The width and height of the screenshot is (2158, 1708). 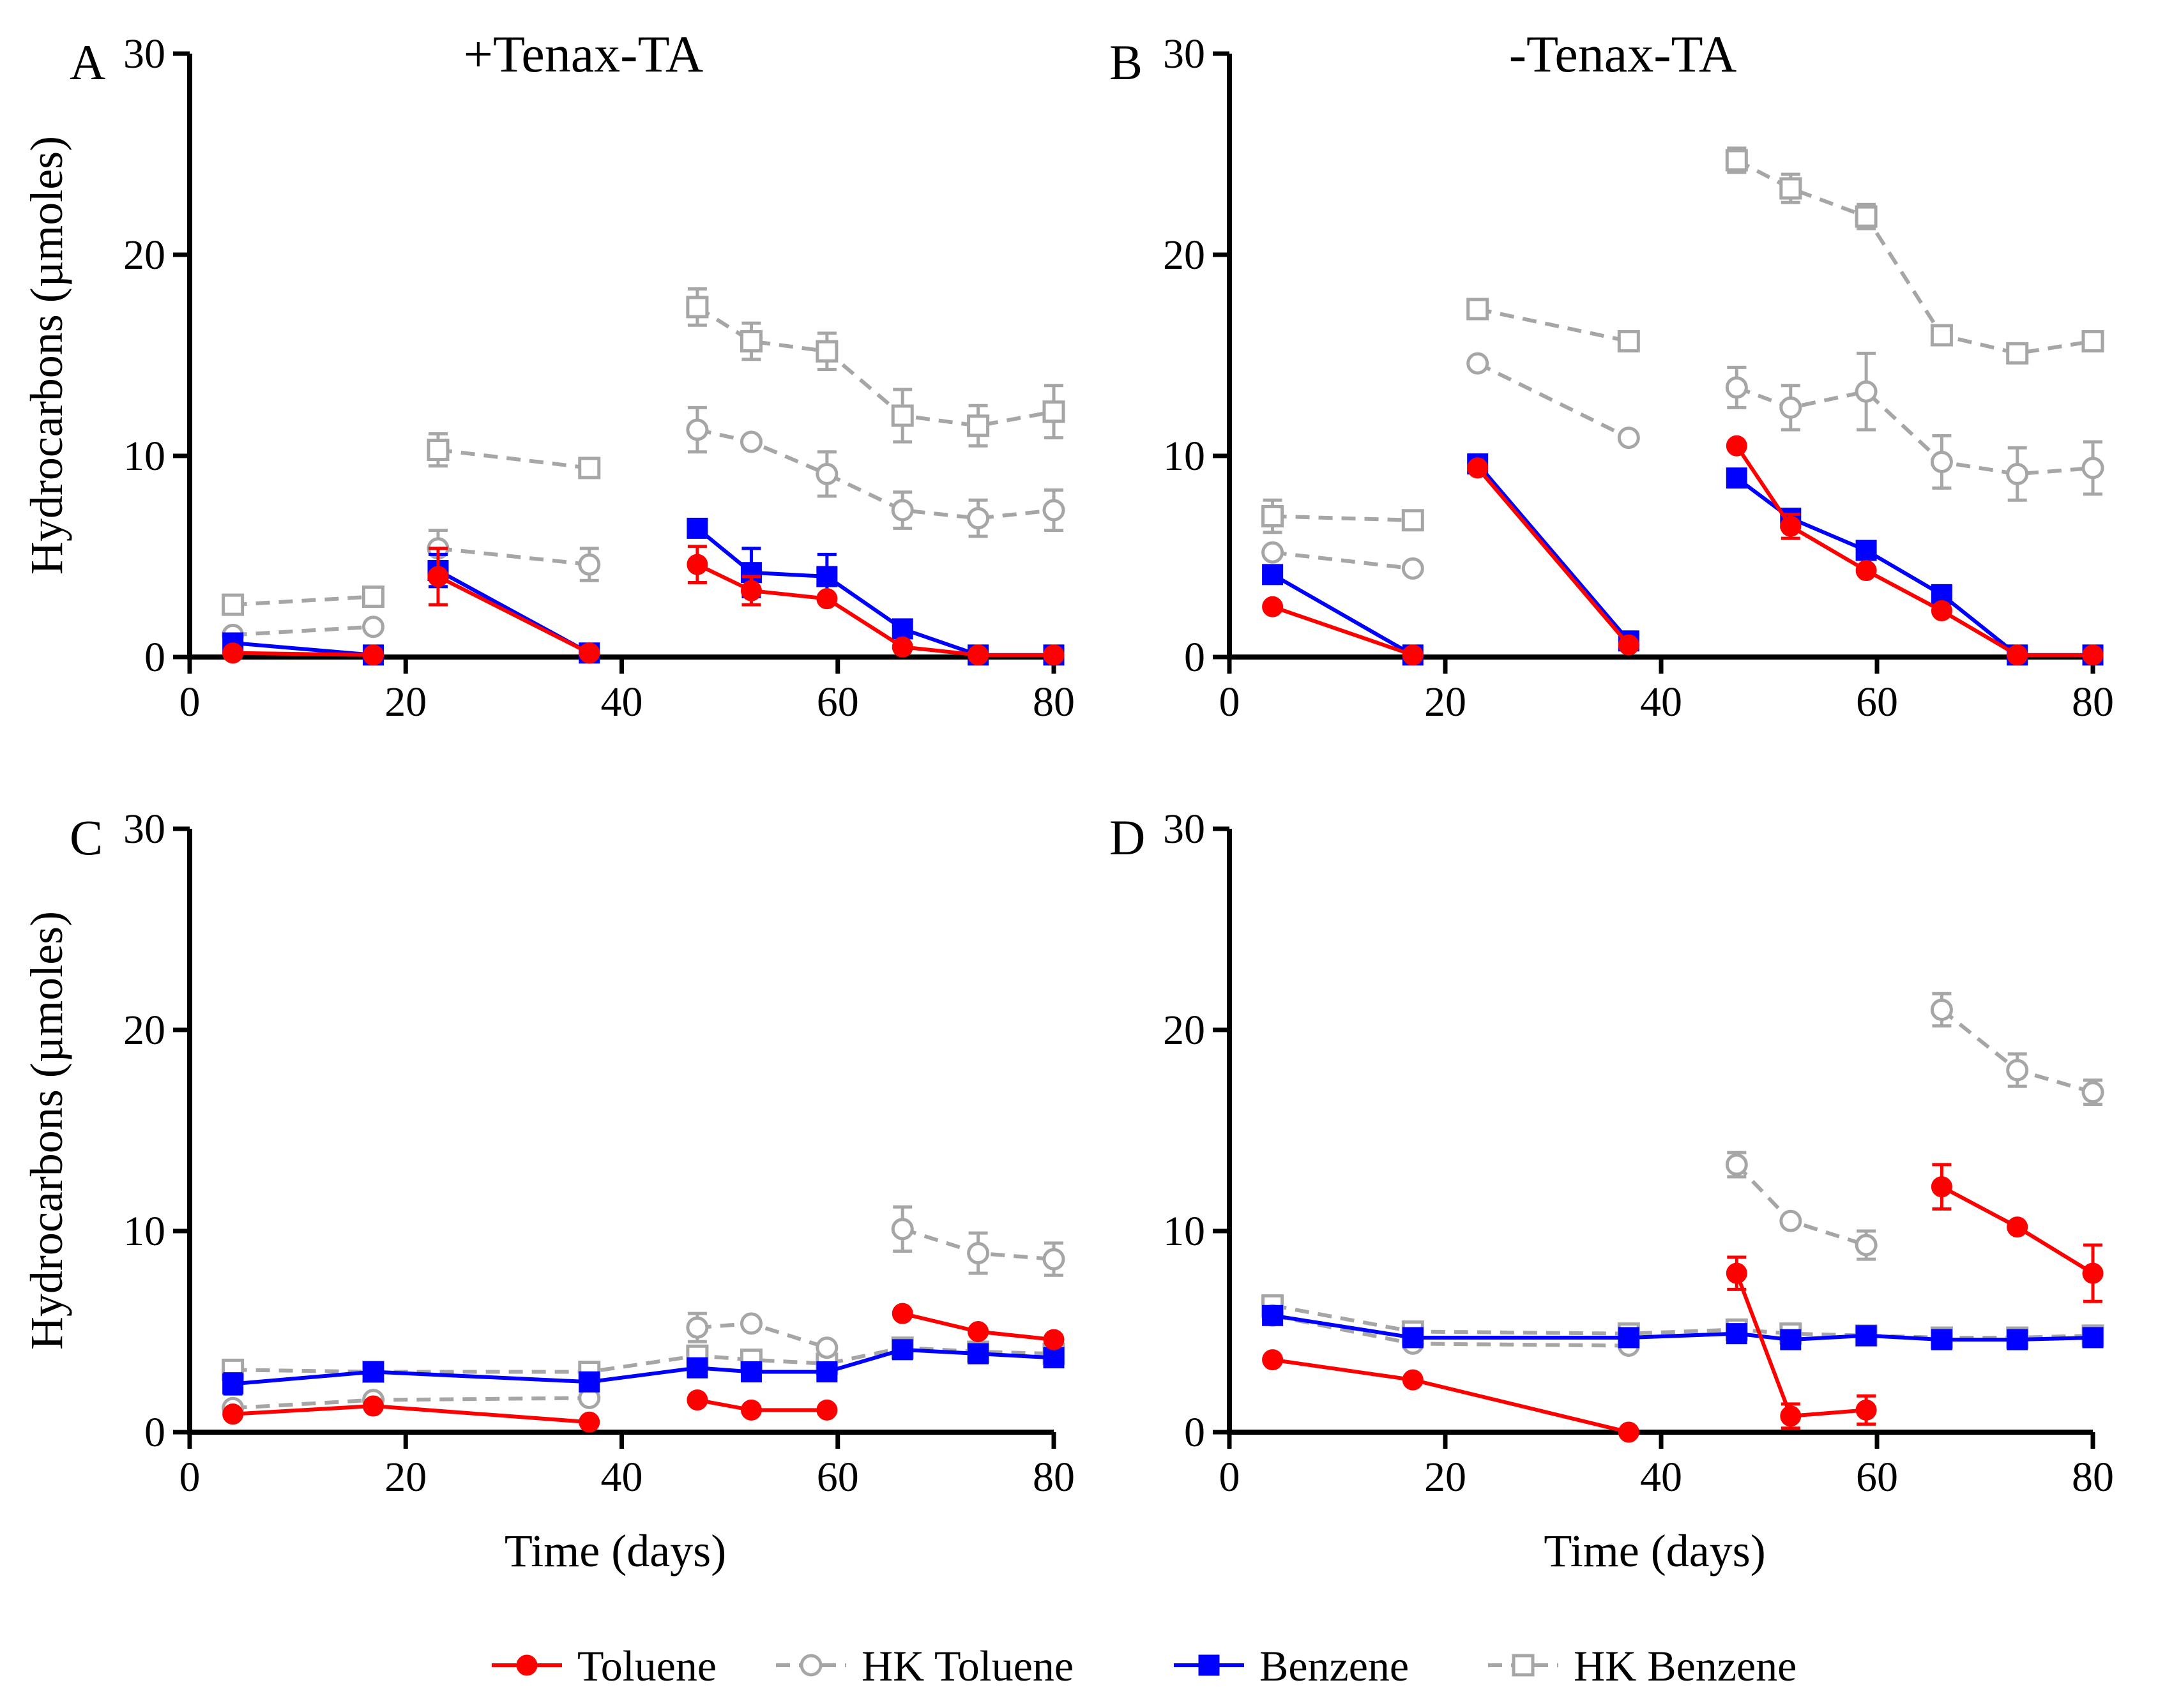 I want to click on series-hk-toluene, so click(x=643, y=1312).